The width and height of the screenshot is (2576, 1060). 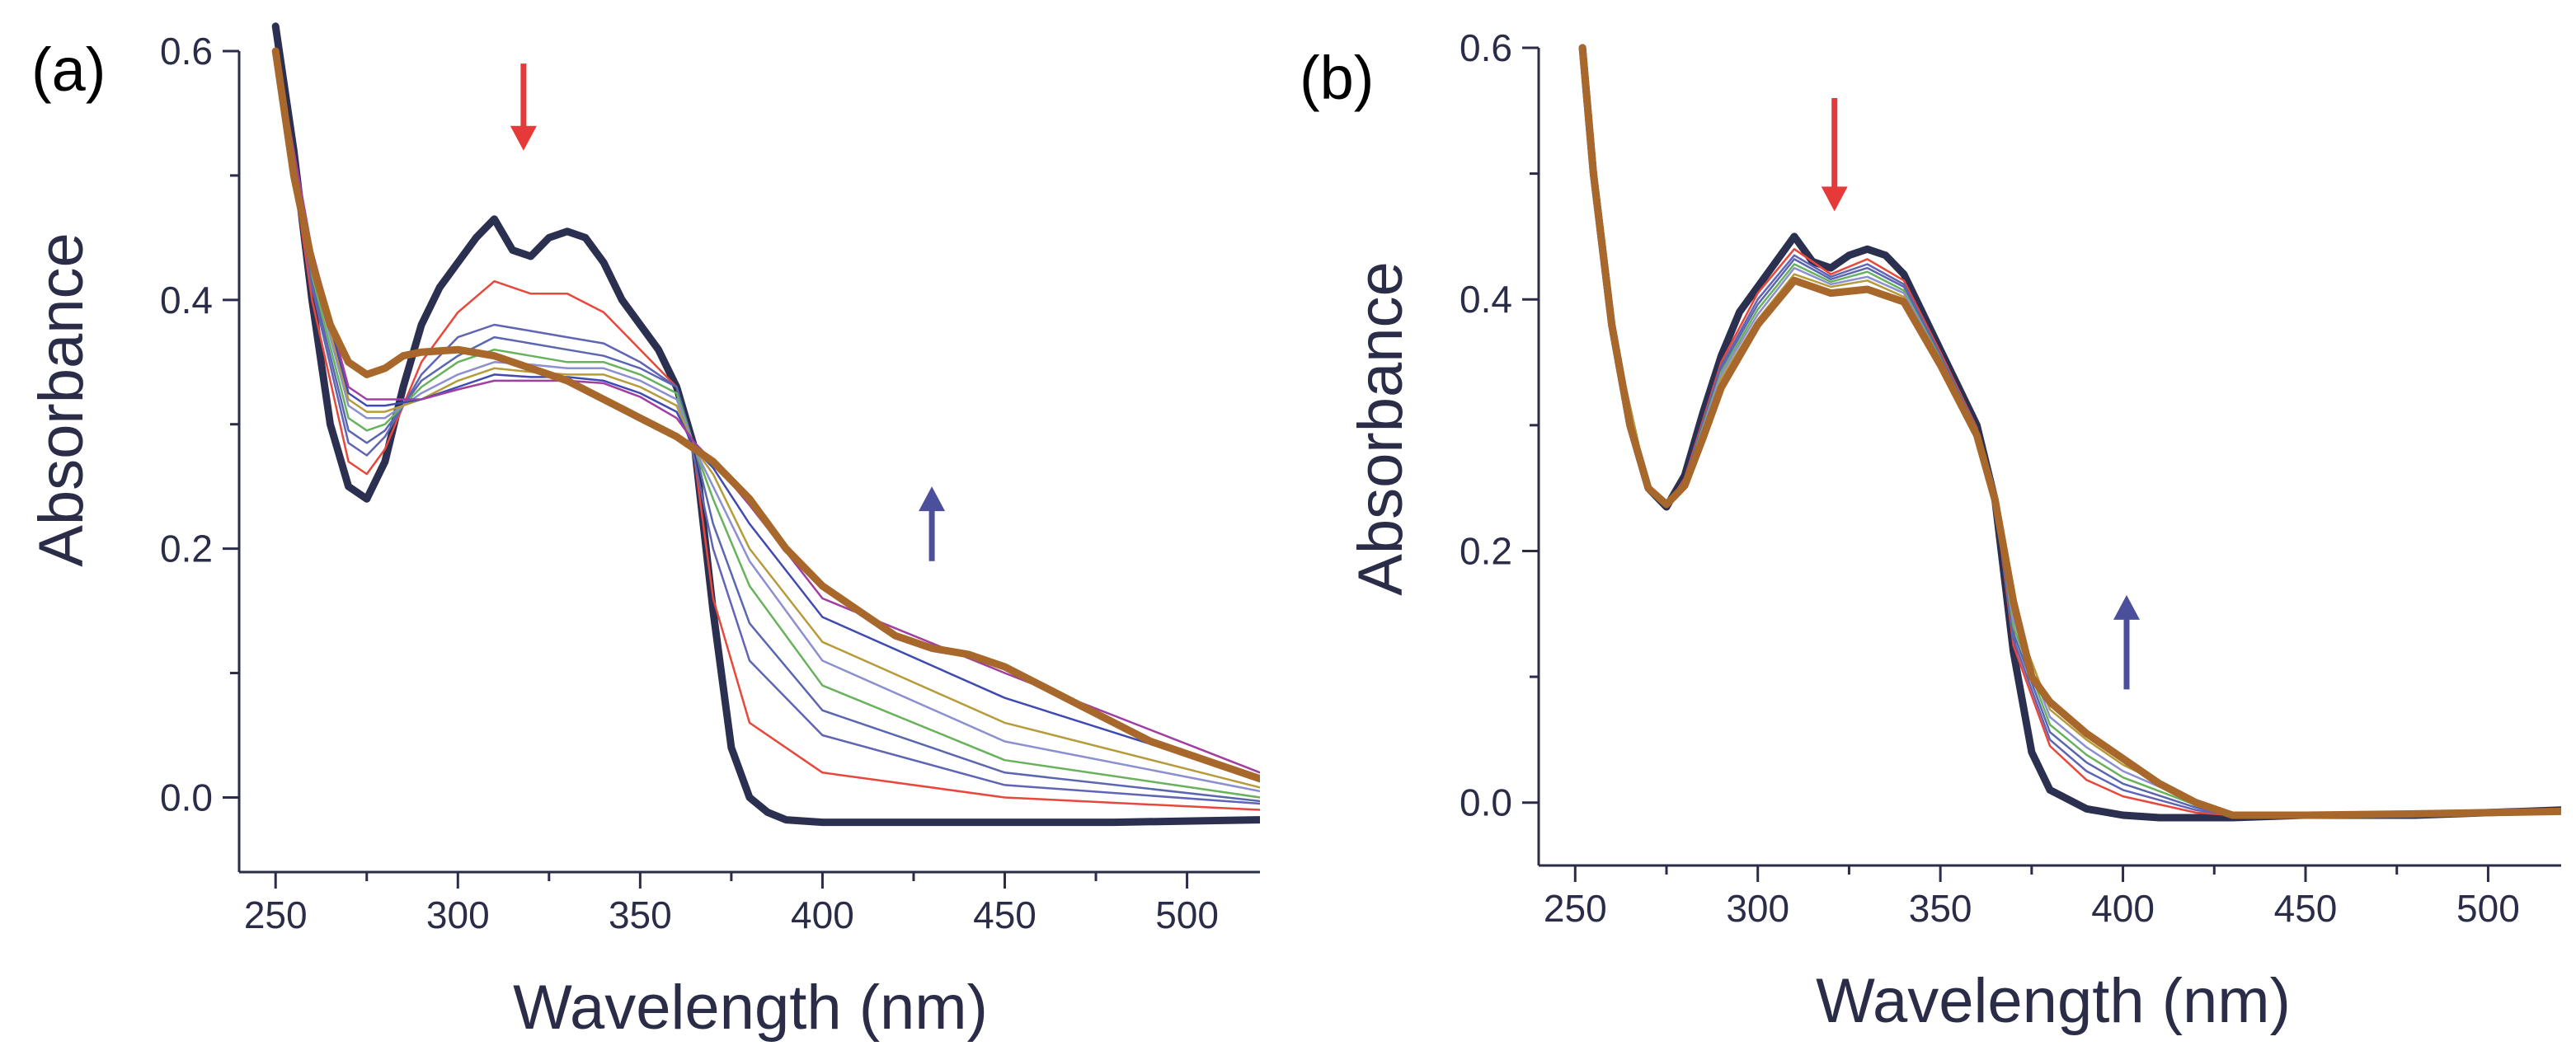 What do you see at coordinates (186, 549) in the screenshot?
I see `panel-a-y-tick-label: 0.2` at bounding box center [186, 549].